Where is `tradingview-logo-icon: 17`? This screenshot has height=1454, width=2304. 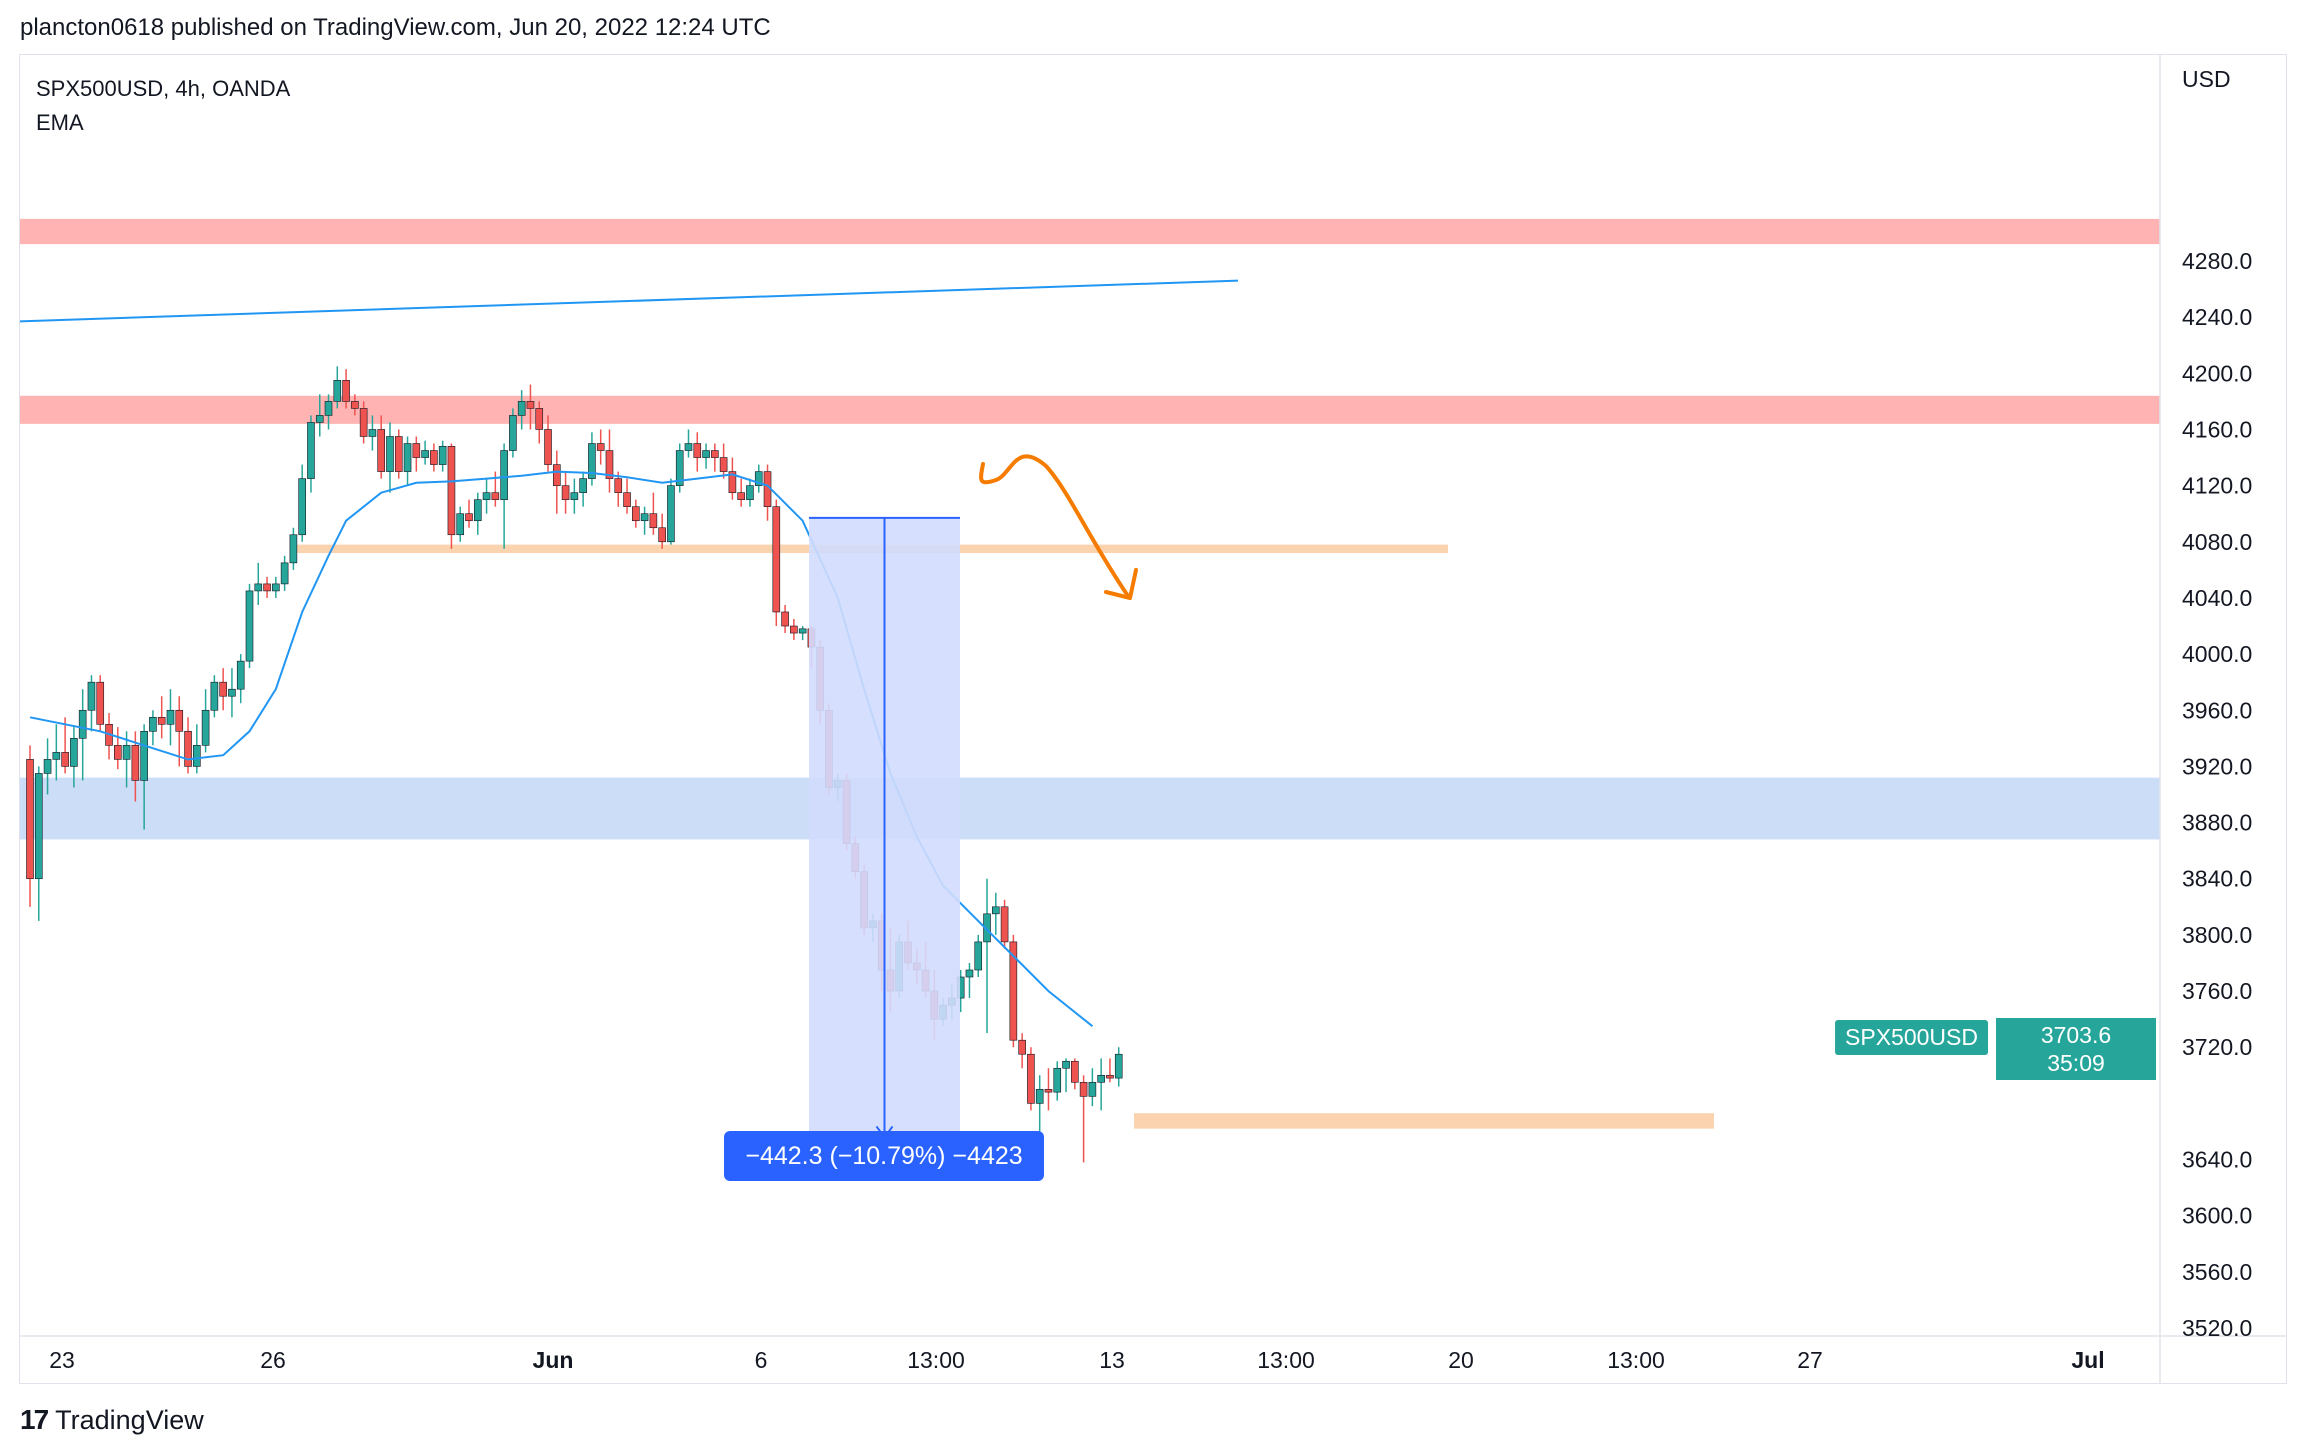 tradingview-logo-icon: 17 is located at coordinates (34, 1419).